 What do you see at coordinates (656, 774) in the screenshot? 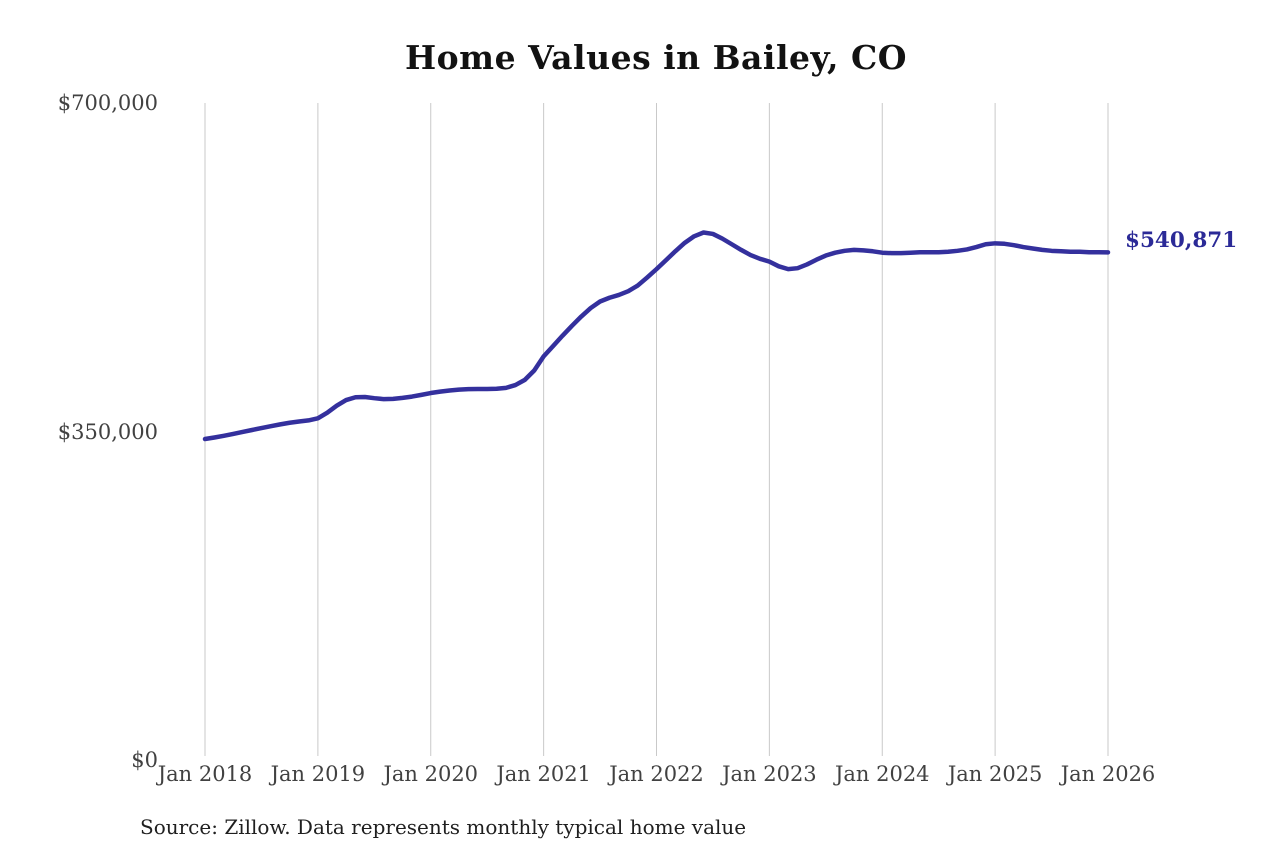
I see `x-tick-label: Jan 2022` at bounding box center [656, 774].